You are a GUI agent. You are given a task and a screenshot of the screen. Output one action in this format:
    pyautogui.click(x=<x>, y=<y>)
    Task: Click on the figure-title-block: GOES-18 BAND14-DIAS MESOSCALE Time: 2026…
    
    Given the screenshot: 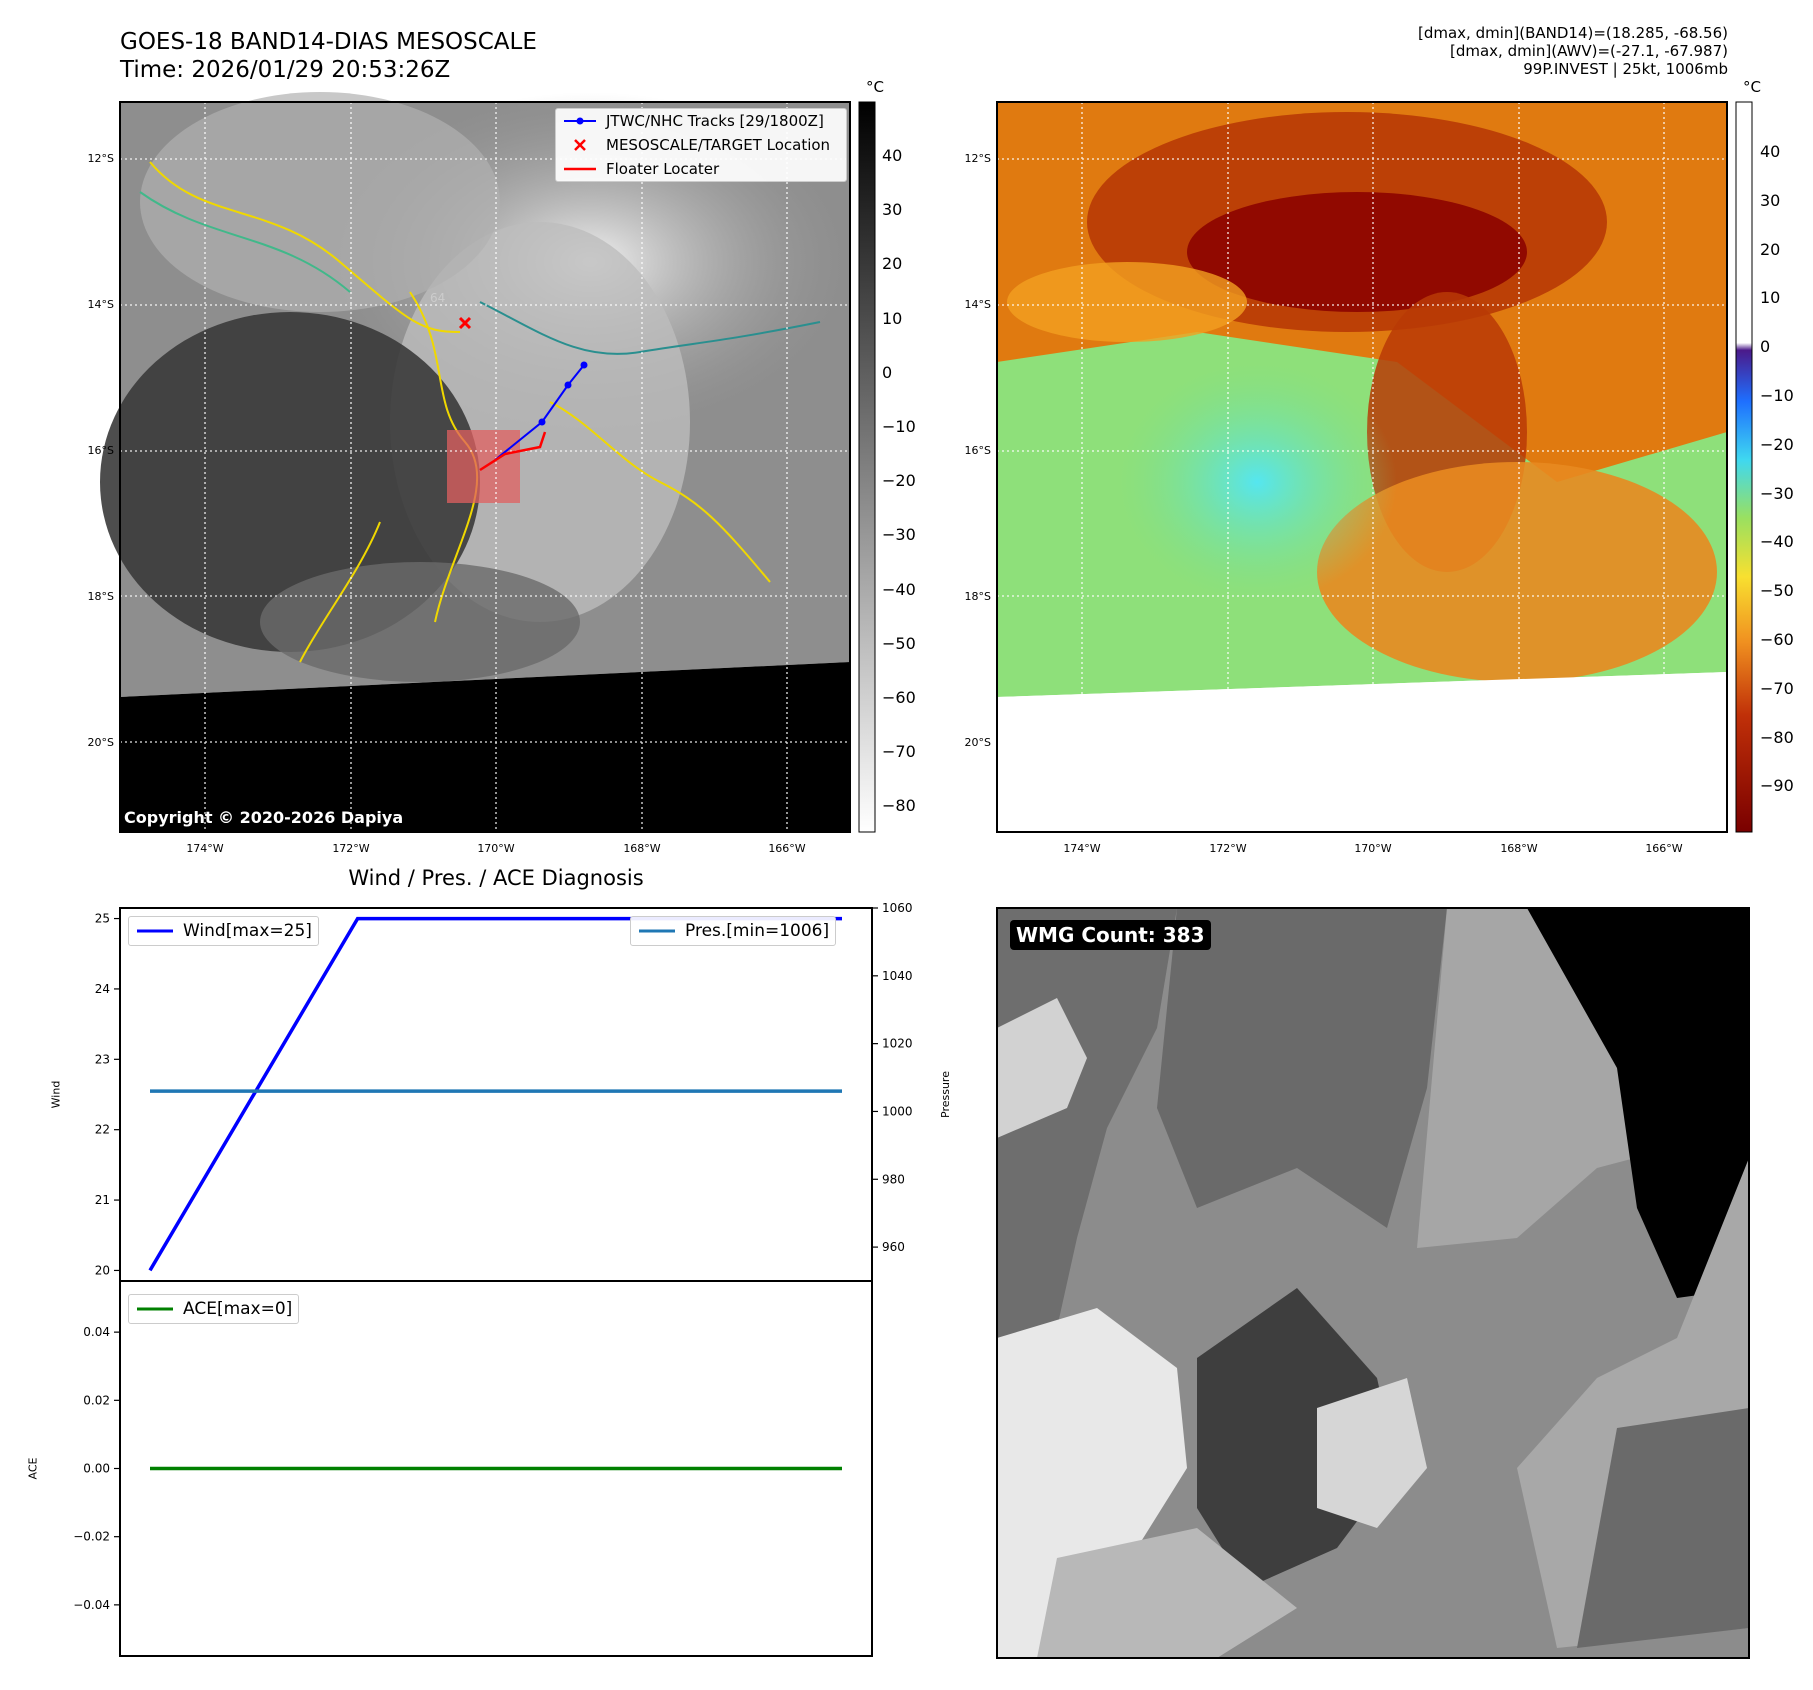 What is the action you would take?
    pyautogui.click(x=328, y=56)
    